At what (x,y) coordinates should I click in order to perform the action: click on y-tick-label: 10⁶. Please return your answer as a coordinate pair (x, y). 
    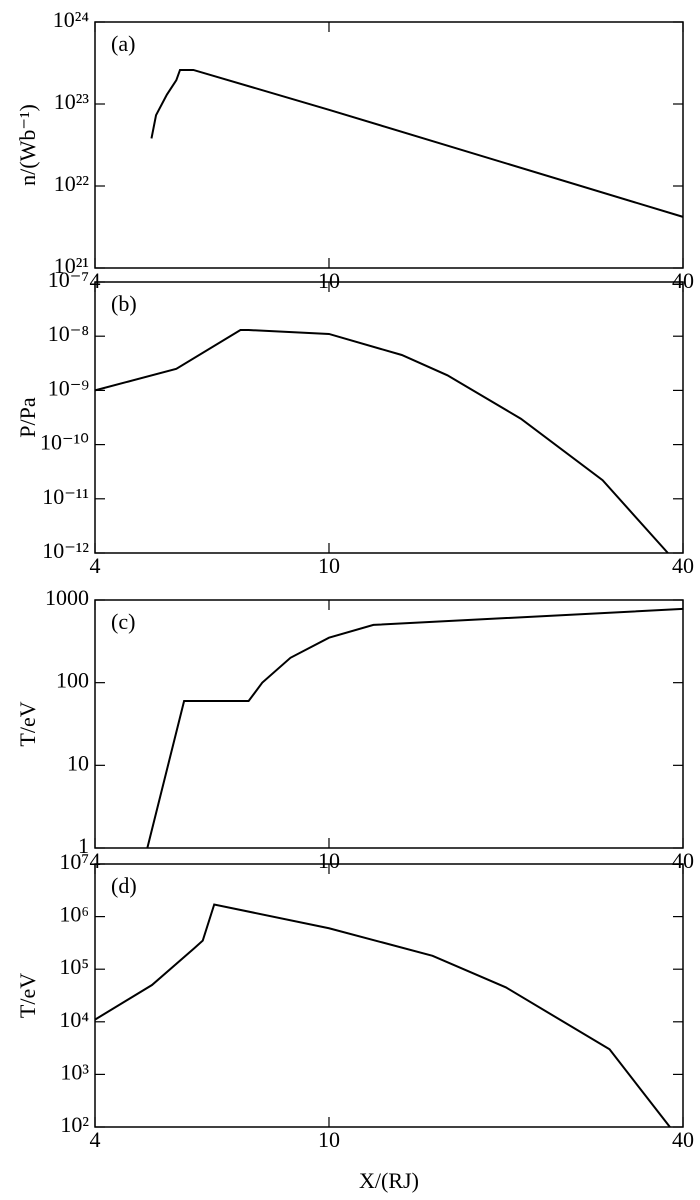
    Looking at the image, I should click on (74, 914).